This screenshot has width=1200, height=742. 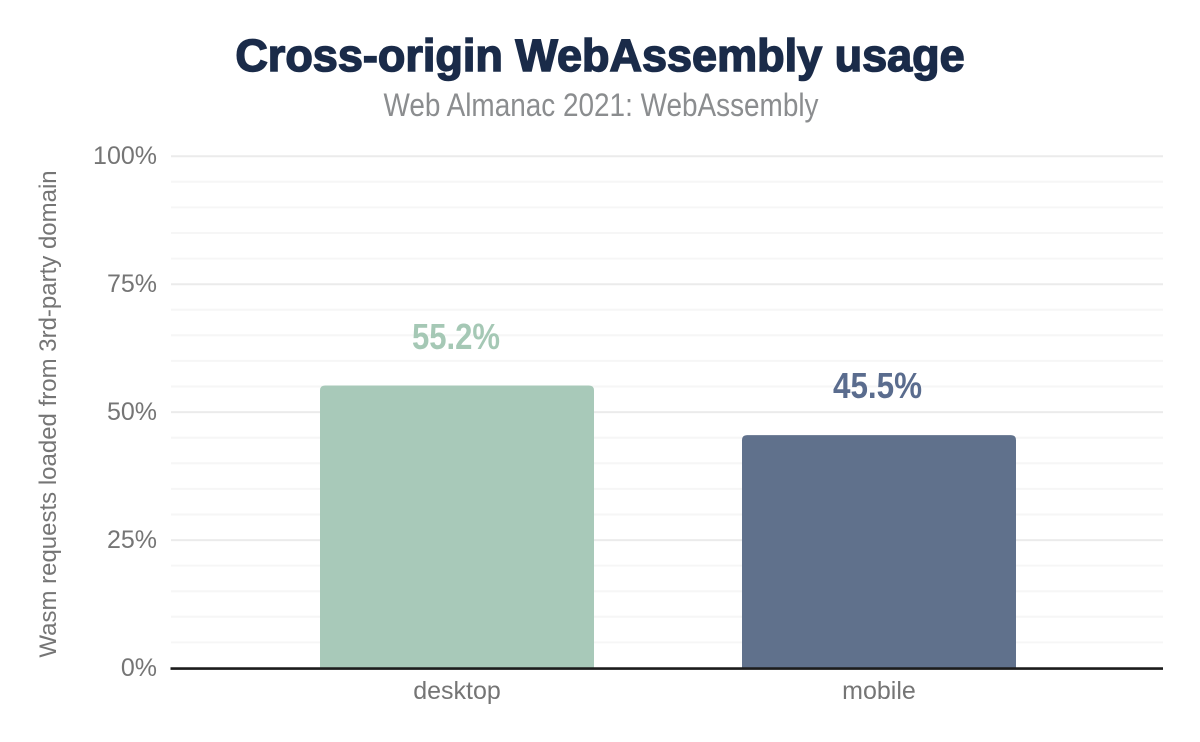 I want to click on svg-text: 100%, so click(x=125, y=156).